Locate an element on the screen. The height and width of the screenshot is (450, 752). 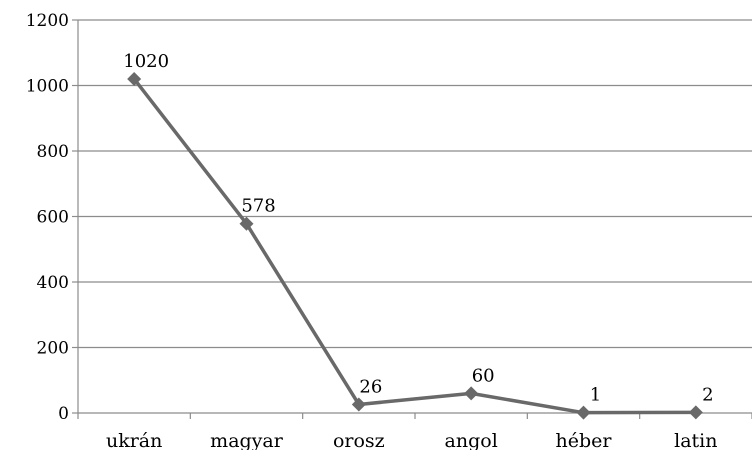
y-tick-label: 400 is located at coordinates (53, 283).